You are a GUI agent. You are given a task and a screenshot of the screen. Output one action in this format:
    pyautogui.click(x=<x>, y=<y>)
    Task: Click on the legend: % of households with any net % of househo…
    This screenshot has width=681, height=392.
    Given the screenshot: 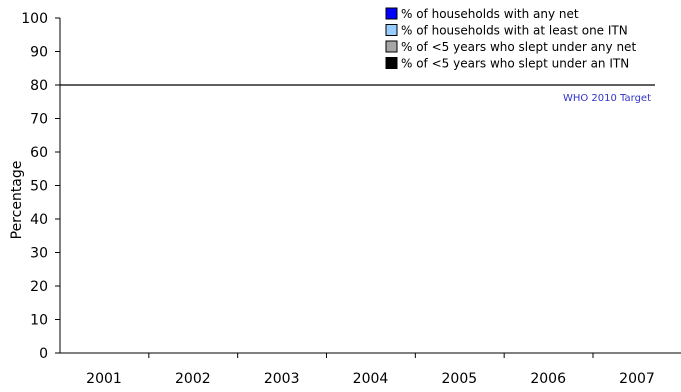 What is the action you would take?
    pyautogui.click(x=510, y=39)
    